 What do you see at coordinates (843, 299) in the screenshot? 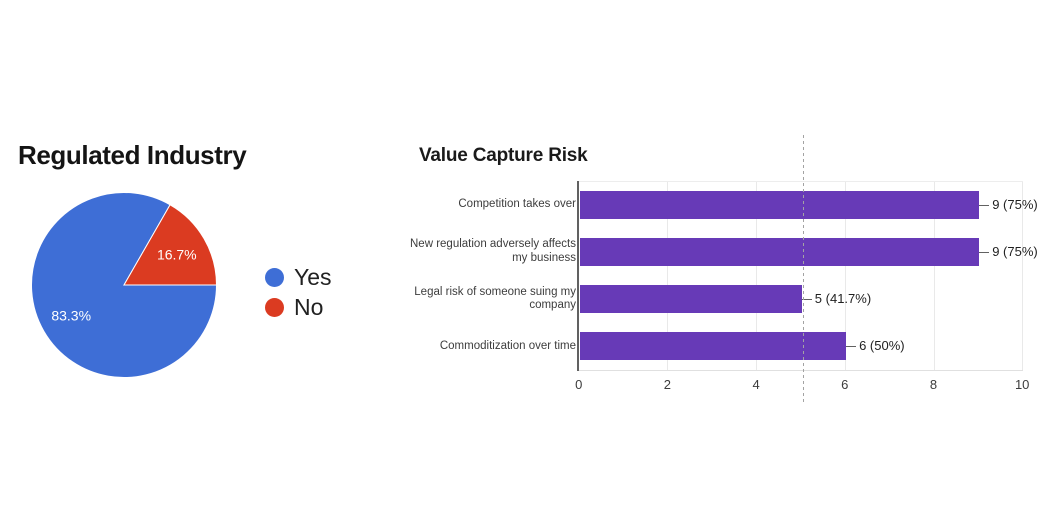
I see `bar-value-label: 5 (41.7%)` at bounding box center [843, 299].